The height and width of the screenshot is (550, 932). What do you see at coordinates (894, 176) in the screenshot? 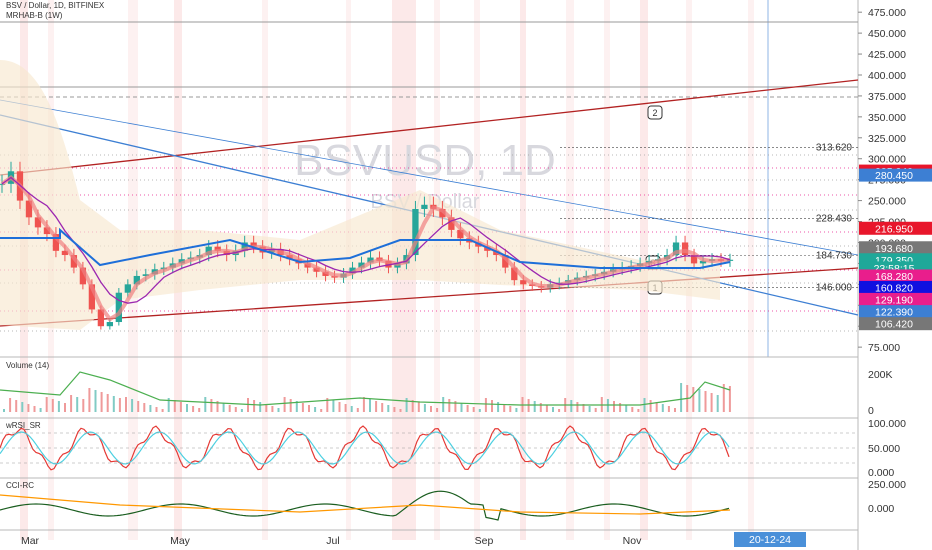
I see `price-tag-label: 280.450` at bounding box center [894, 176].